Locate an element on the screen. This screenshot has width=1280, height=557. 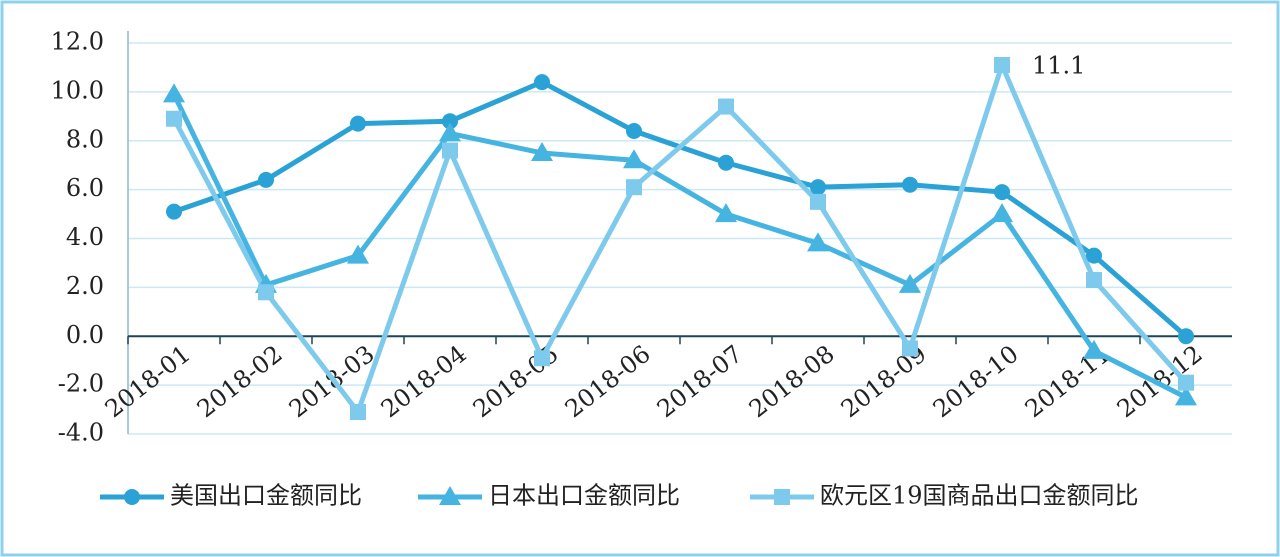
y-tick-label: 6.0 is located at coordinates (85, 188).